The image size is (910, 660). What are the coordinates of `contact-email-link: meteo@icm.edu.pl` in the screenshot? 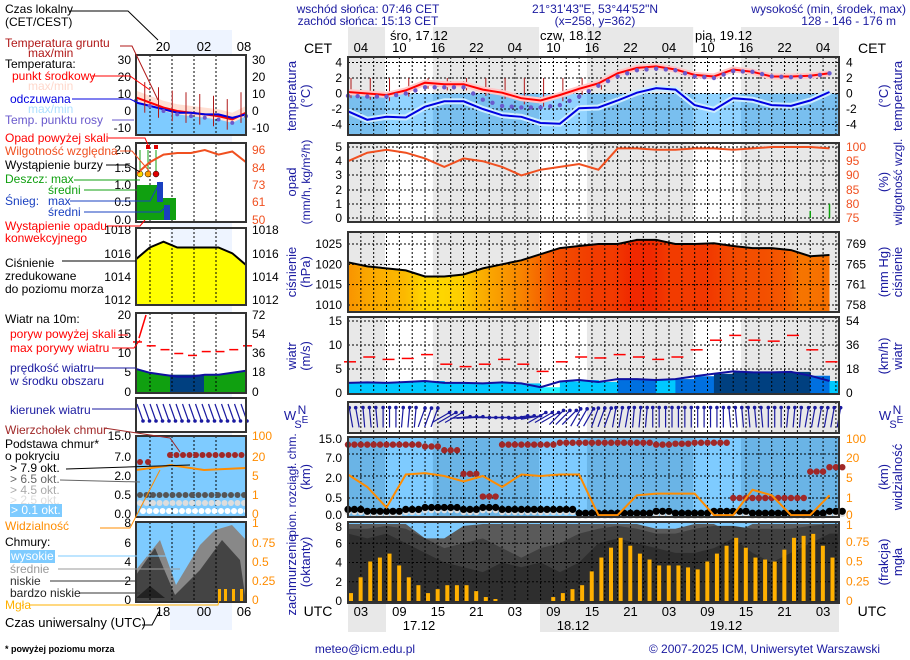 It's located at (365, 649).